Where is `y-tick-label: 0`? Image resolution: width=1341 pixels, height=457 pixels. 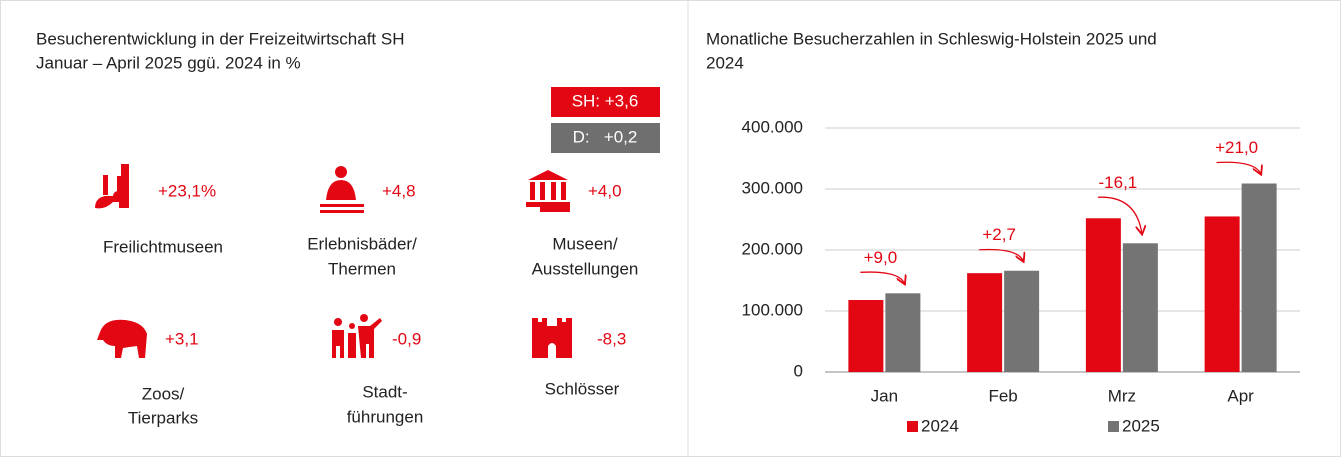
y-tick-label: 0 is located at coordinates (798, 370).